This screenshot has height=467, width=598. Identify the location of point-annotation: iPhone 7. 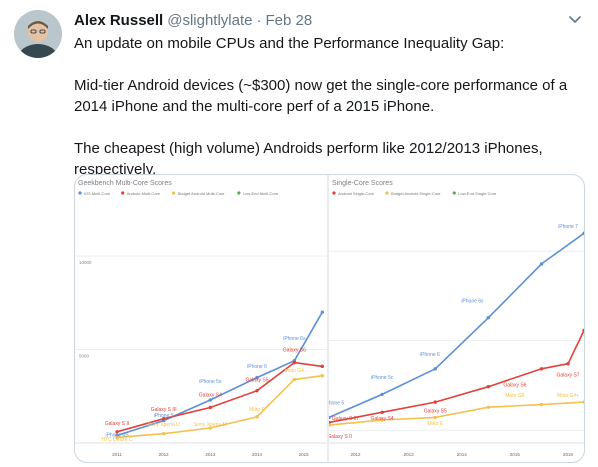
(568, 227).